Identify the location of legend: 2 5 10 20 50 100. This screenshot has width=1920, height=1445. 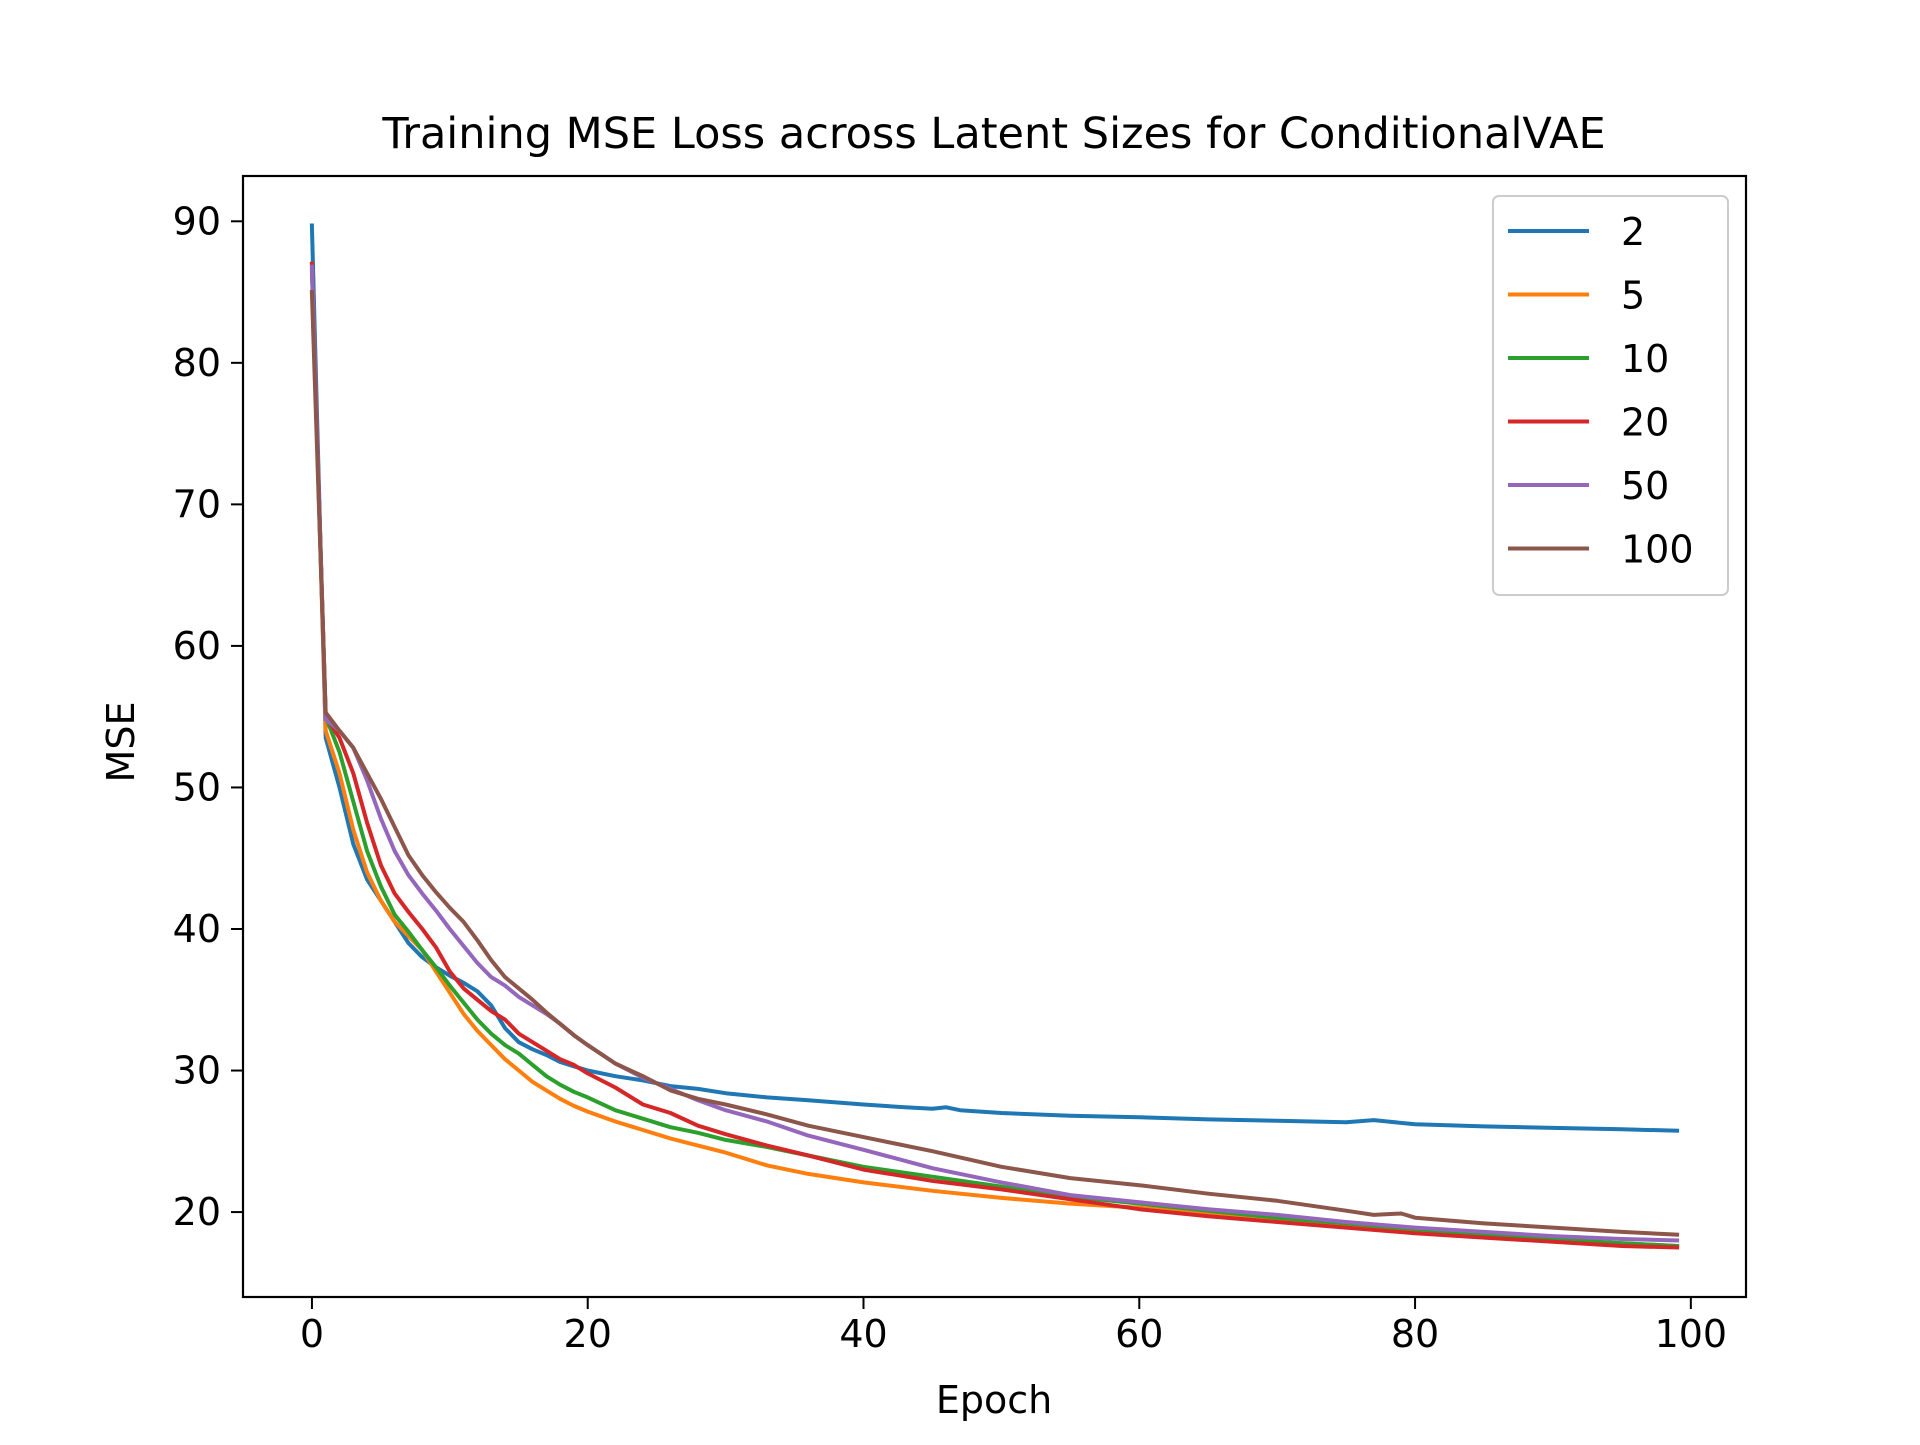
(1610, 395).